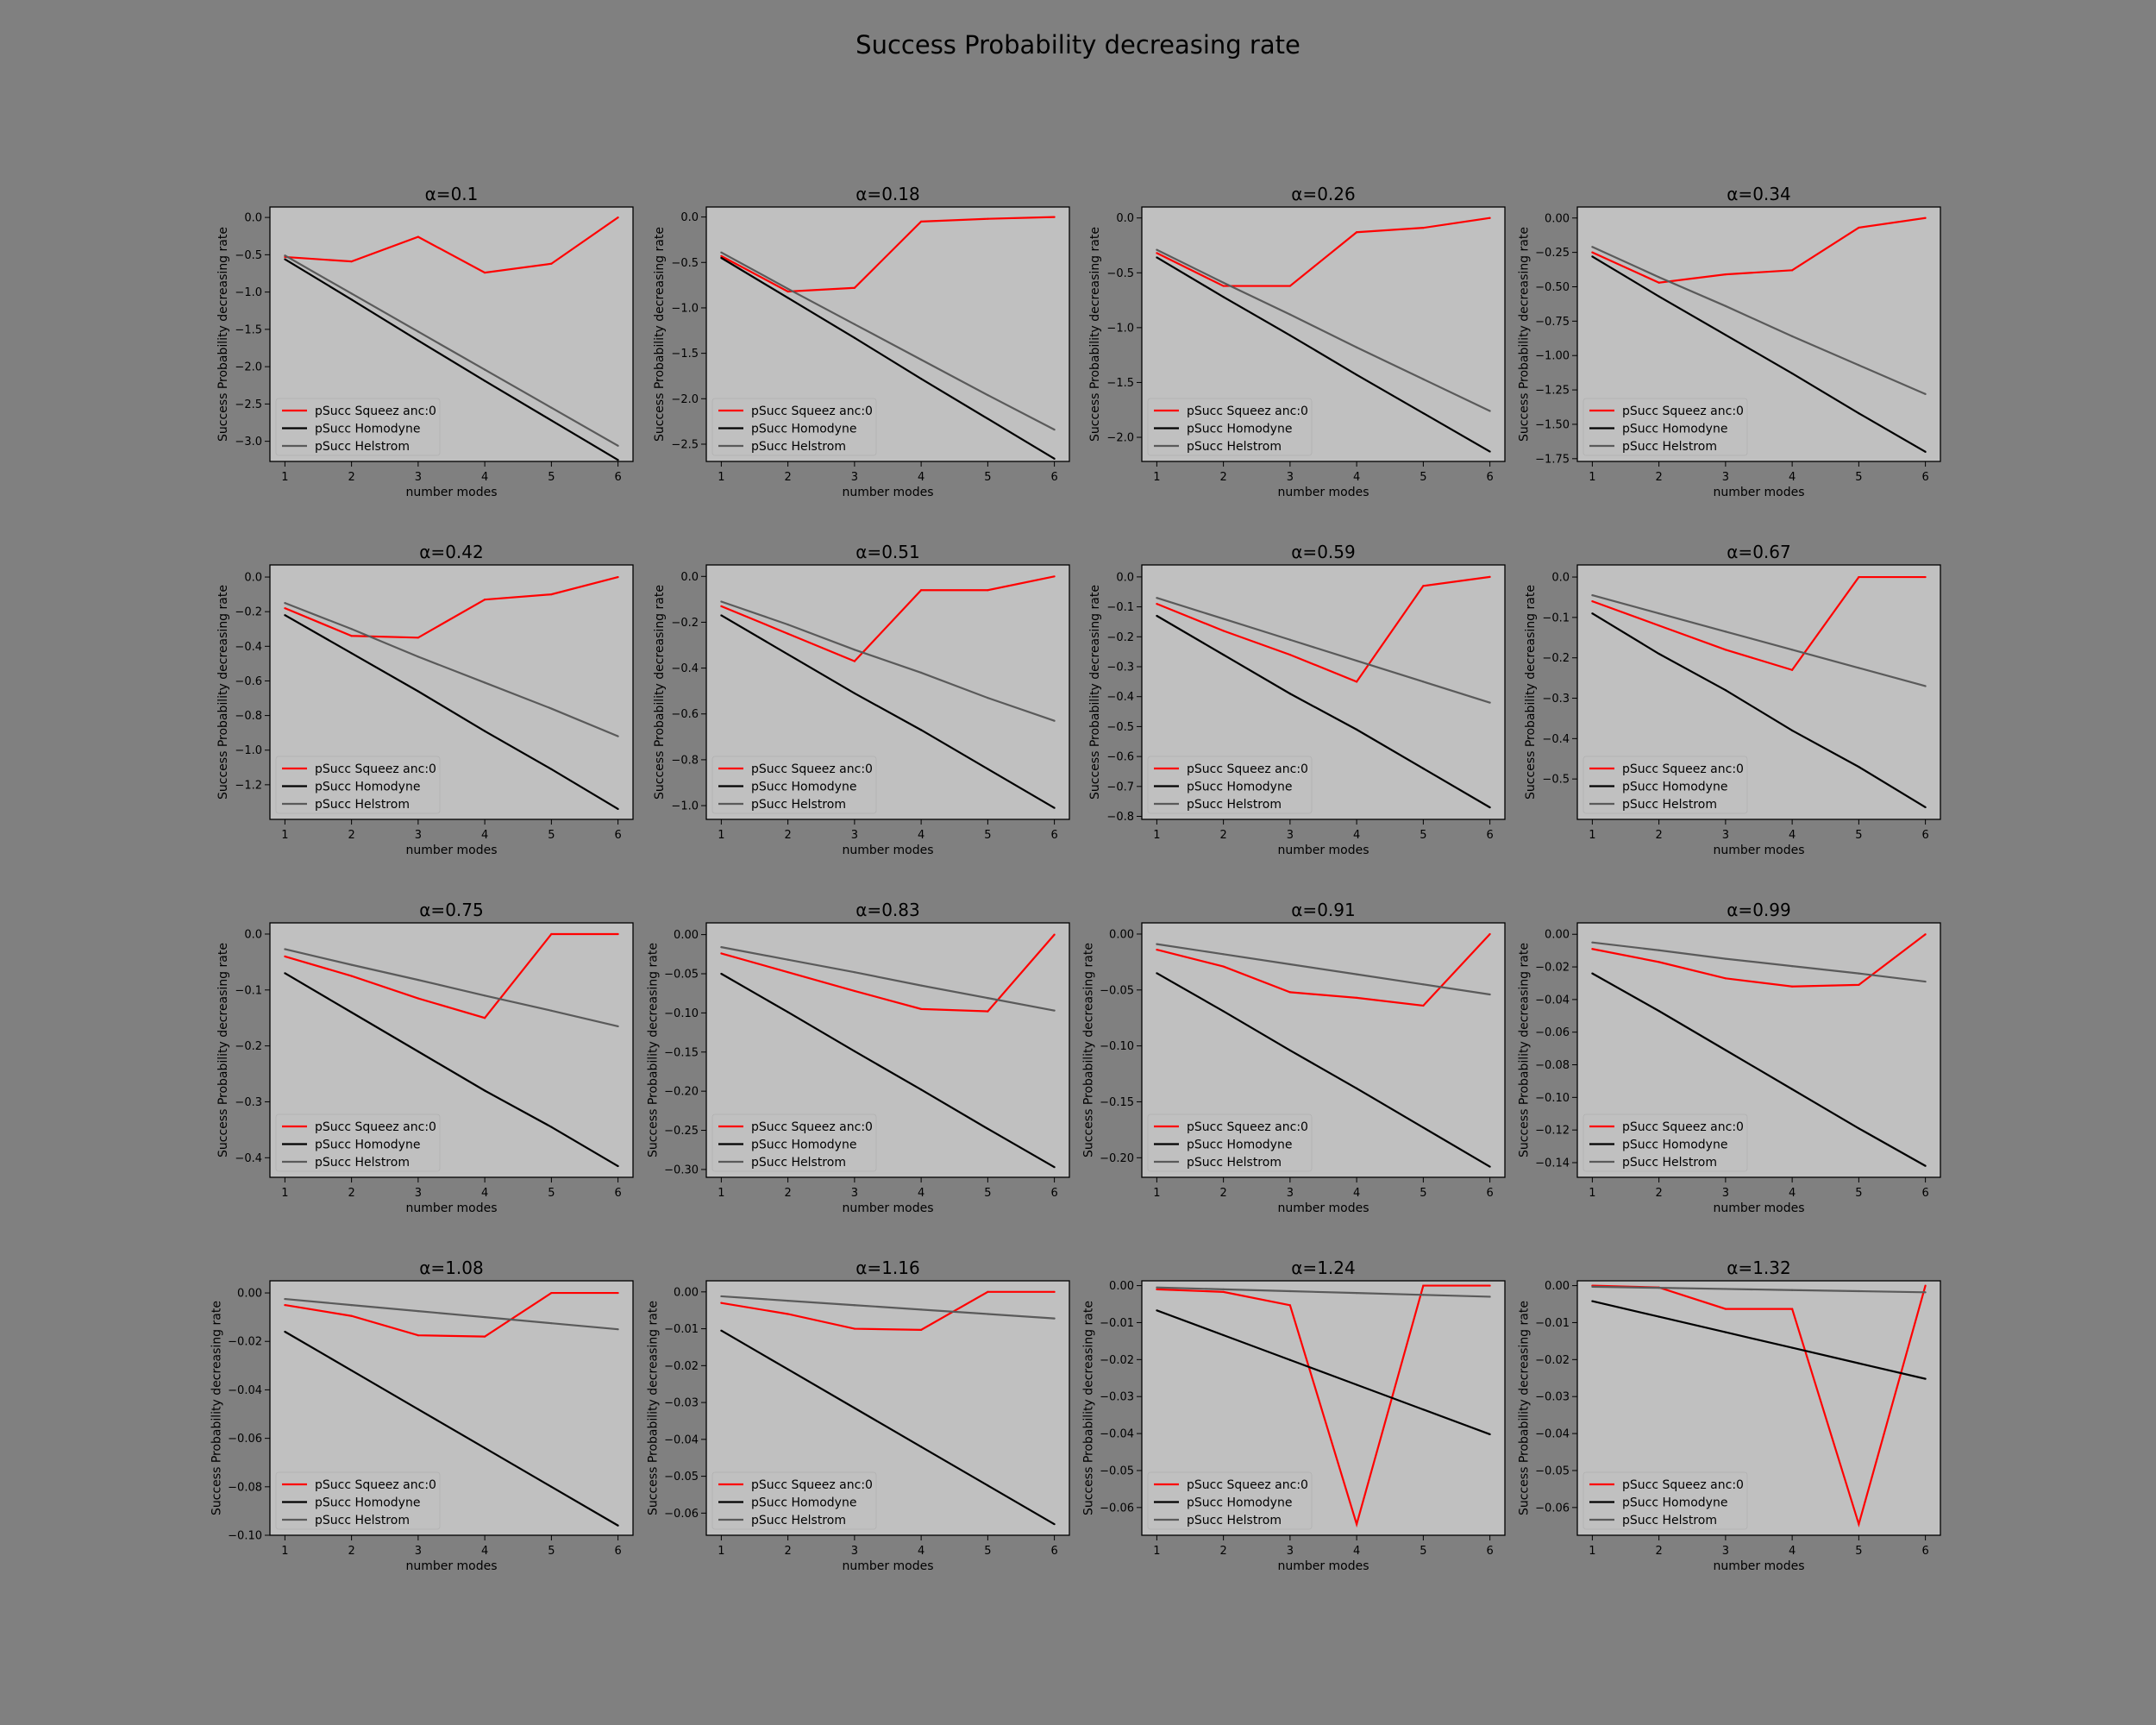  Describe the element at coordinates (248, 367) in the screenshot. I see `y-tick-label: −2.0` at that location.